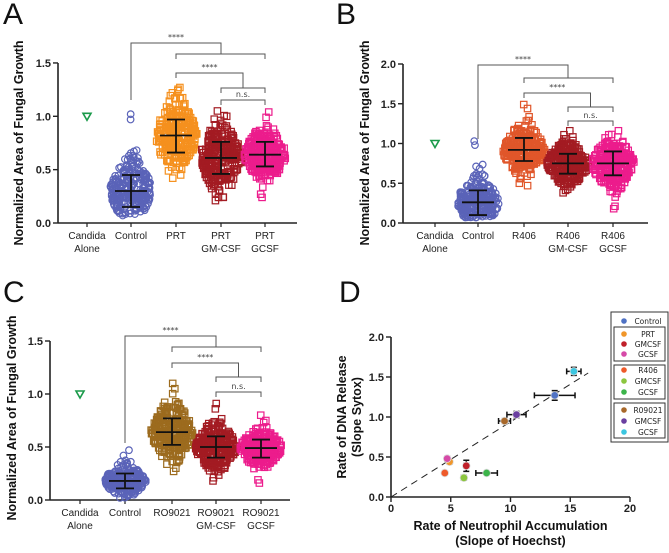 The height and width of the screenshot is (553, 669). I want to click on category-label: Candida, so click(80, 513).